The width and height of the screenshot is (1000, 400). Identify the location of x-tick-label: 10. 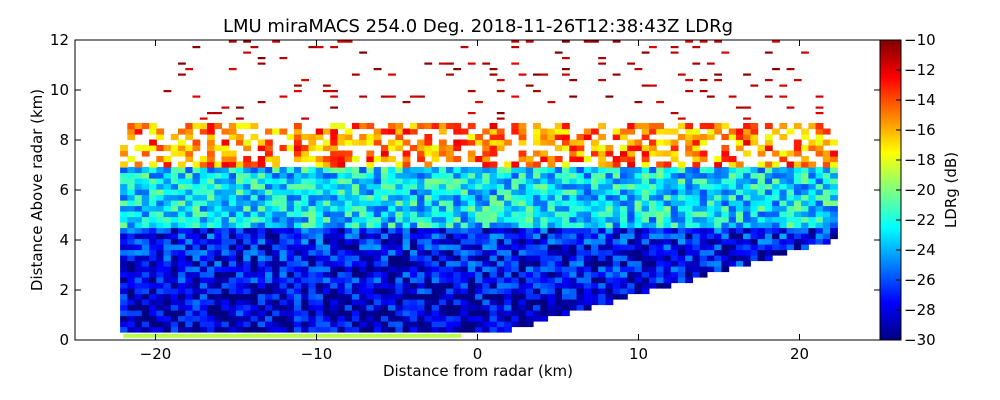
(638, 354).